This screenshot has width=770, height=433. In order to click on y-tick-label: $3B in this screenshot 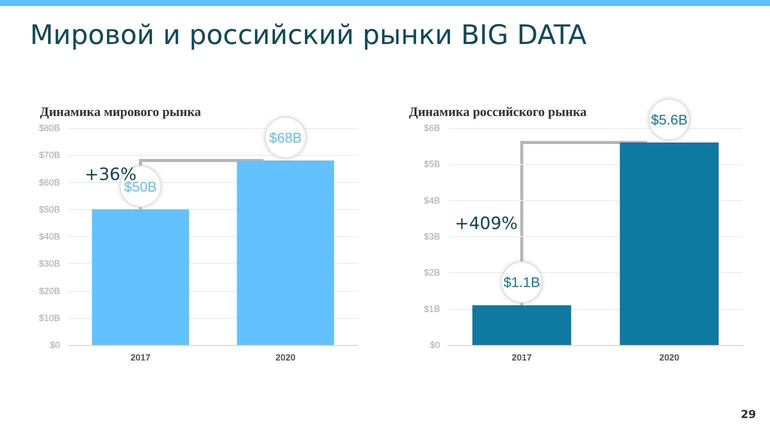, I will do `click(432, 237)`.